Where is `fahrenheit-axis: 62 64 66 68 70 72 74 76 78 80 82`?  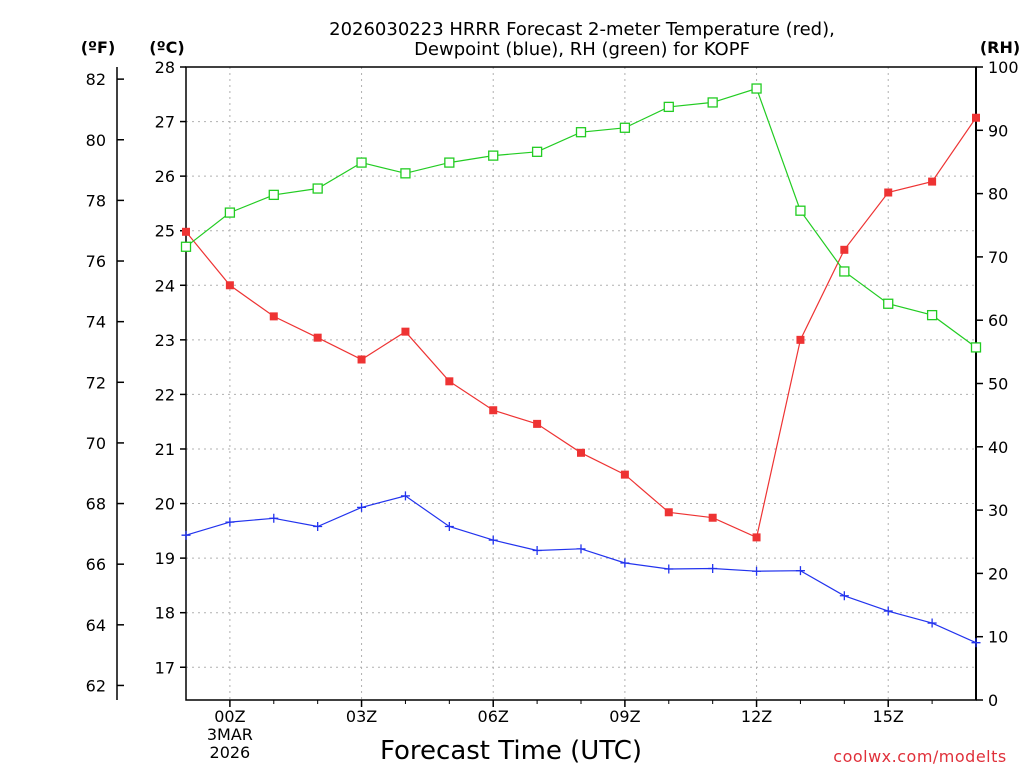 fahrenheit-axis: 62 64 66 68 70 72 74 76 78 80 82 is located at coordinates (105, 382).